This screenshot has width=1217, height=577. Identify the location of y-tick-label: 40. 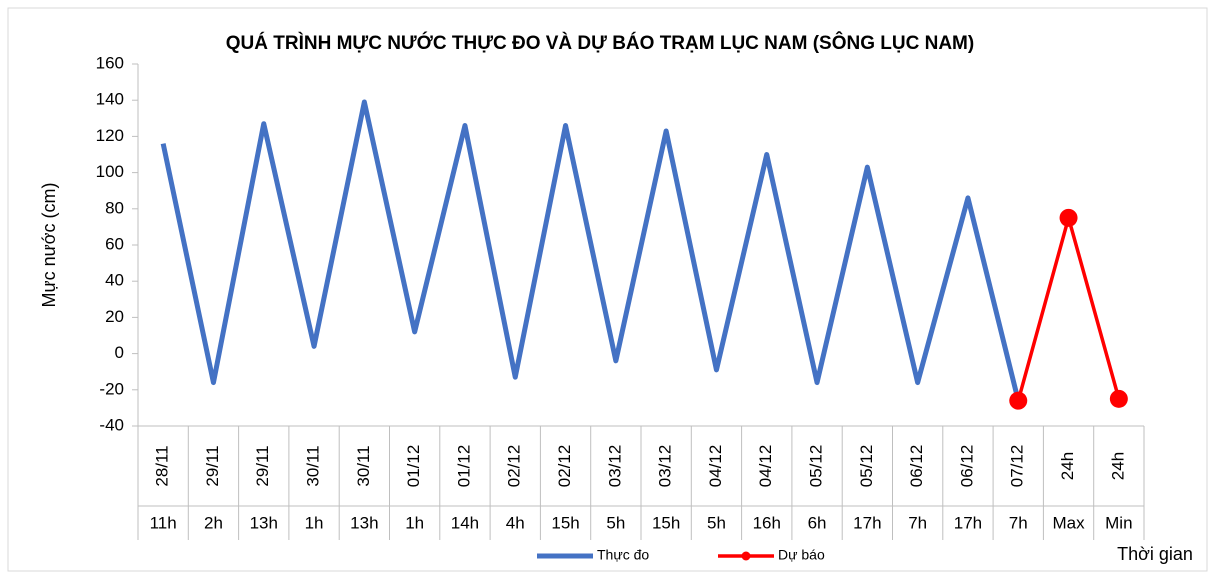
(114, 280).